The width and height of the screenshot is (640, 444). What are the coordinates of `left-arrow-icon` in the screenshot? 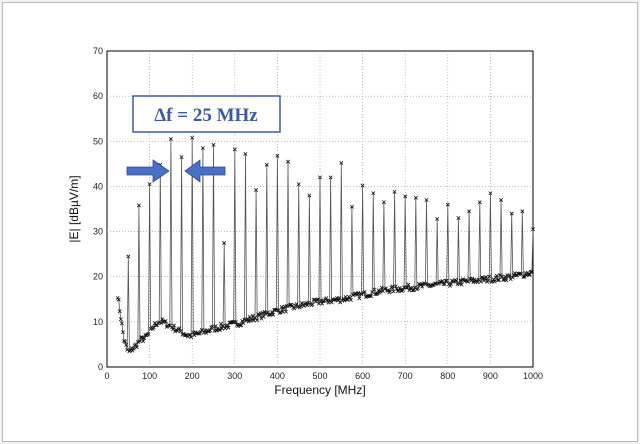 It's located at (205, 171).